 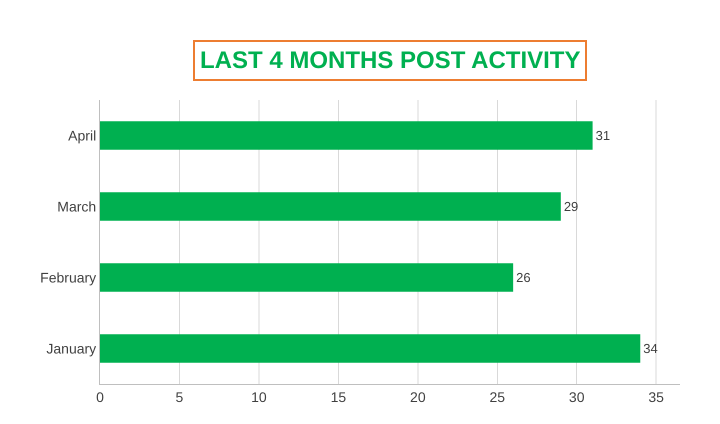 What do you see at coordinates (71, 348) in the screenshot?
I see `y-tick-label: January` at bounding box center [71, 348].